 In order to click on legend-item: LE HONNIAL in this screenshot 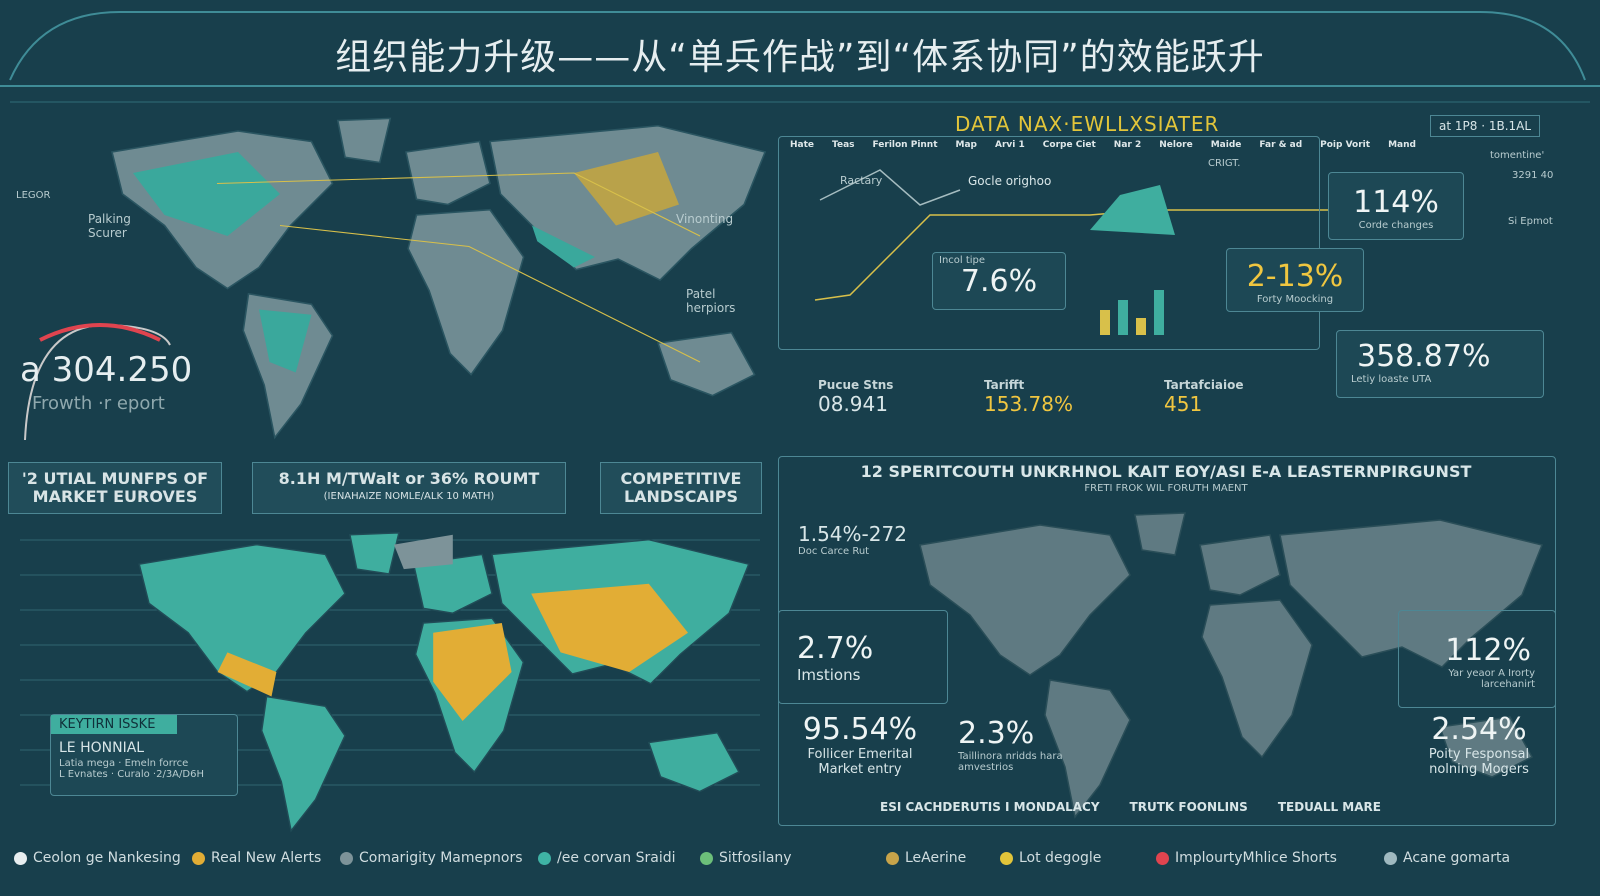, I will do `click(102, 748)`.